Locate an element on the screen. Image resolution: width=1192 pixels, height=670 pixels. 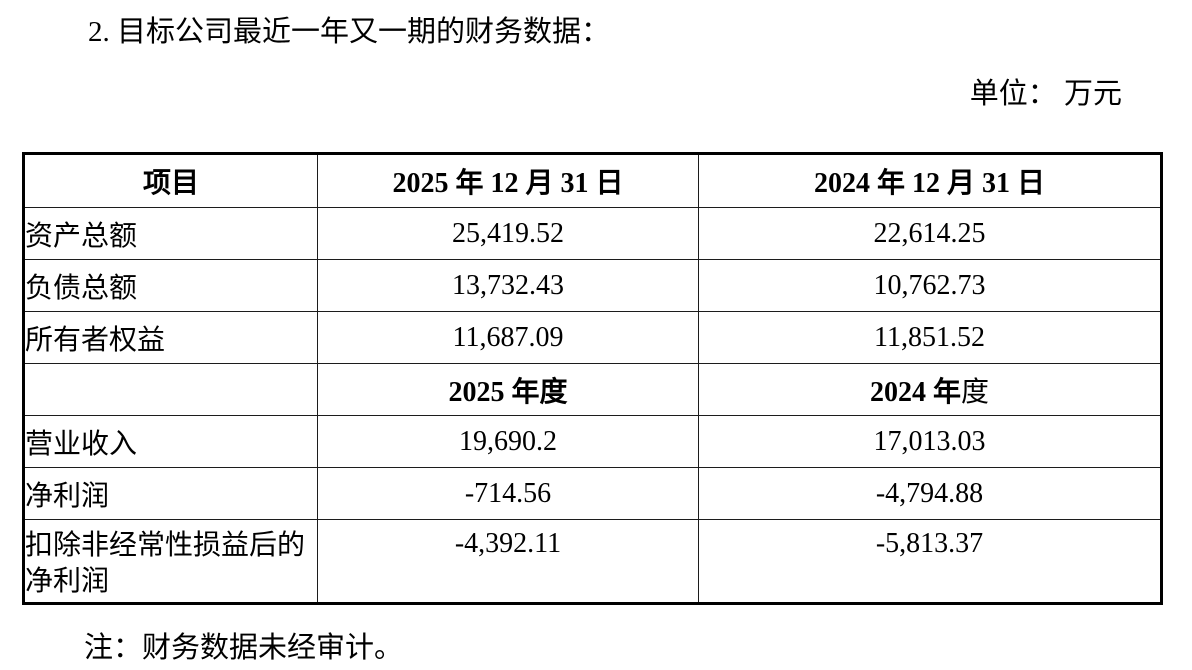
period-header-2025: 2025 年度 is located at coordinates (508, 389).